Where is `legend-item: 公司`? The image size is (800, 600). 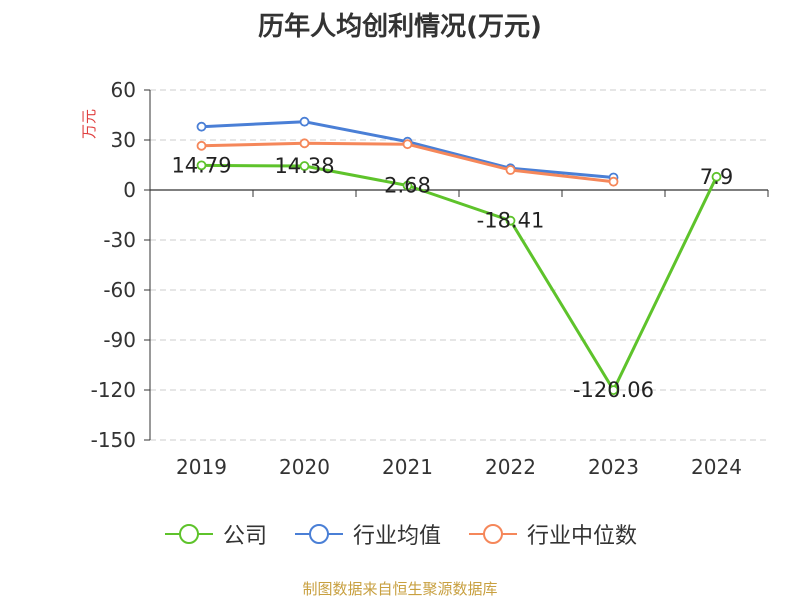 legend-item: 公司 is located at coordinates (215, 534).